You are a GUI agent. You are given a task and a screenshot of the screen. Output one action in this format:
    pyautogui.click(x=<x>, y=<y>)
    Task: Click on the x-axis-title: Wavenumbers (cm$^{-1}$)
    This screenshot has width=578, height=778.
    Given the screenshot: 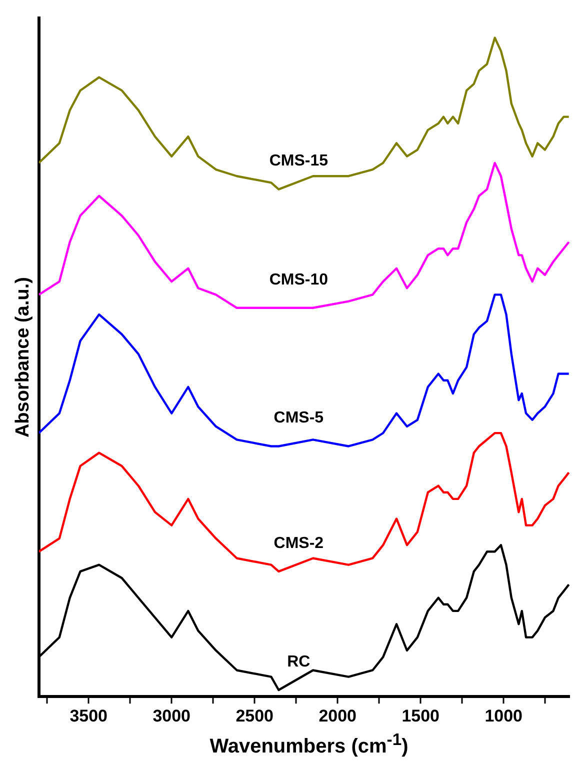 What is the action you would take?
    pyautogui.click(x=309, y=744)
    